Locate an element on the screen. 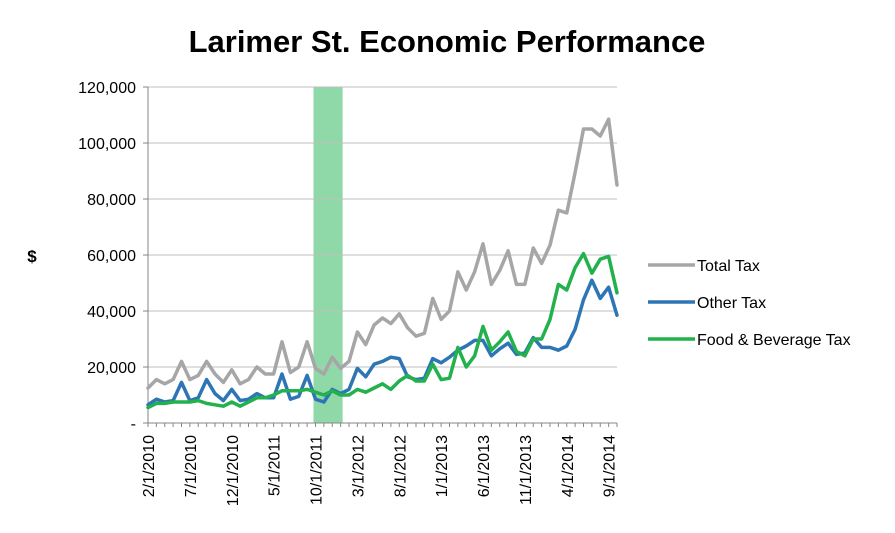  legend-item: Food & Beverage Tax is located at coordinates (749, 340).